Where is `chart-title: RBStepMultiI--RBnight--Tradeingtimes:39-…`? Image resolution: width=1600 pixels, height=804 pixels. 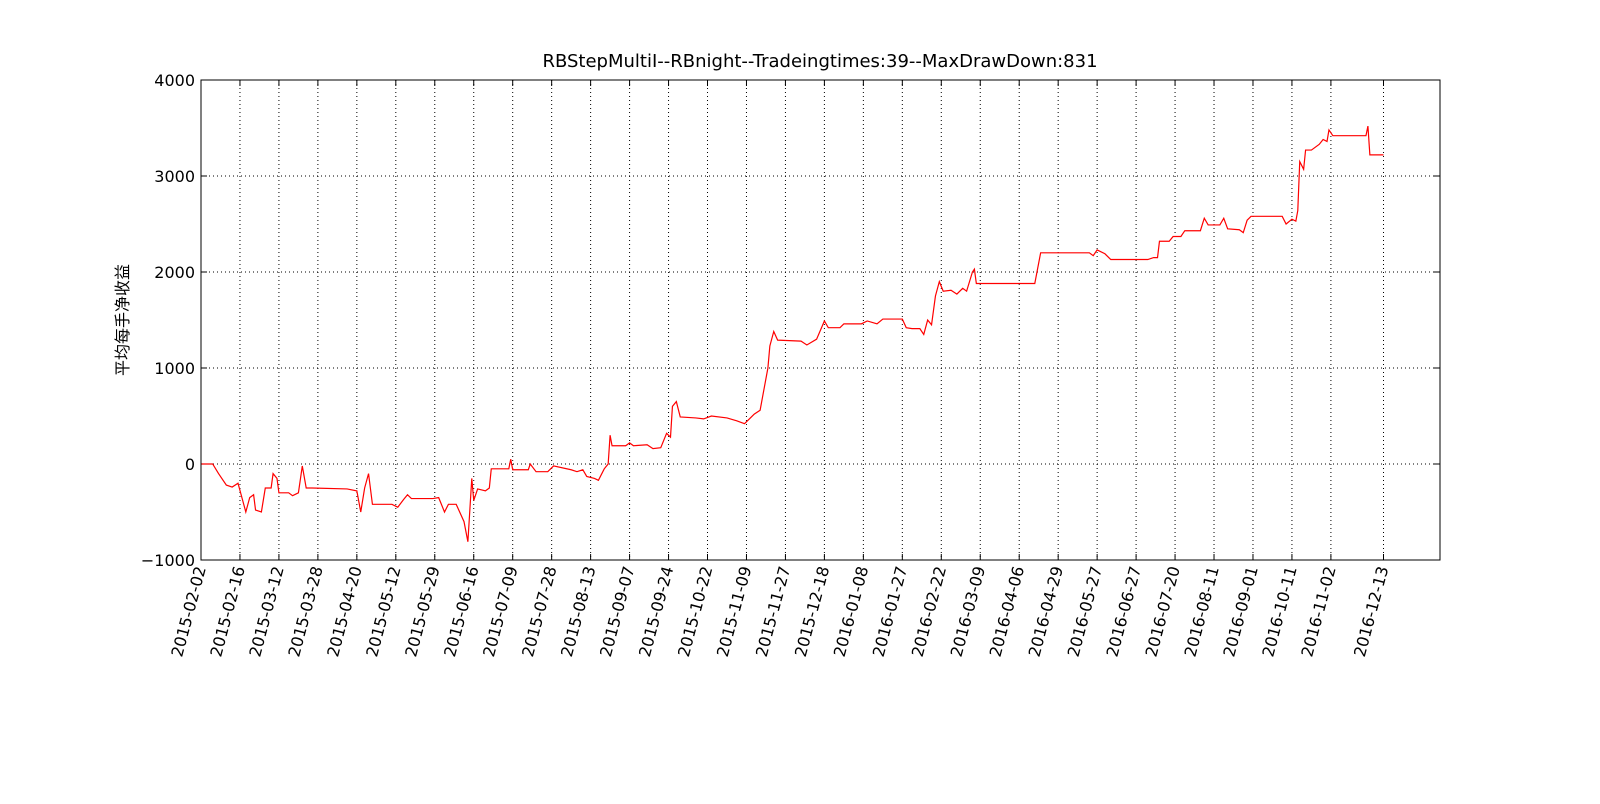 chart-title: RBStepMultiI--RBnight--Tradeingtimes:39-… is located at coordinates (819, 61).